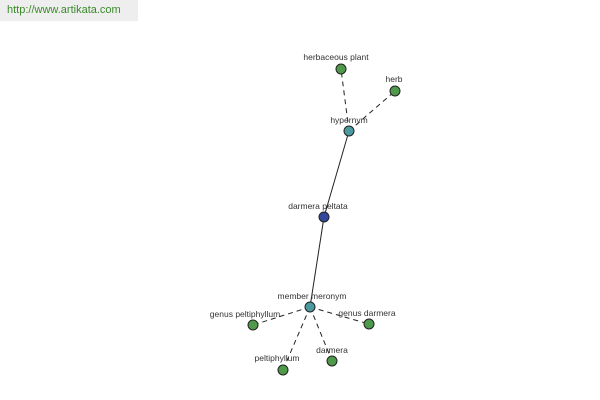  I want to click on node-label: darmera, so click(332, 350).